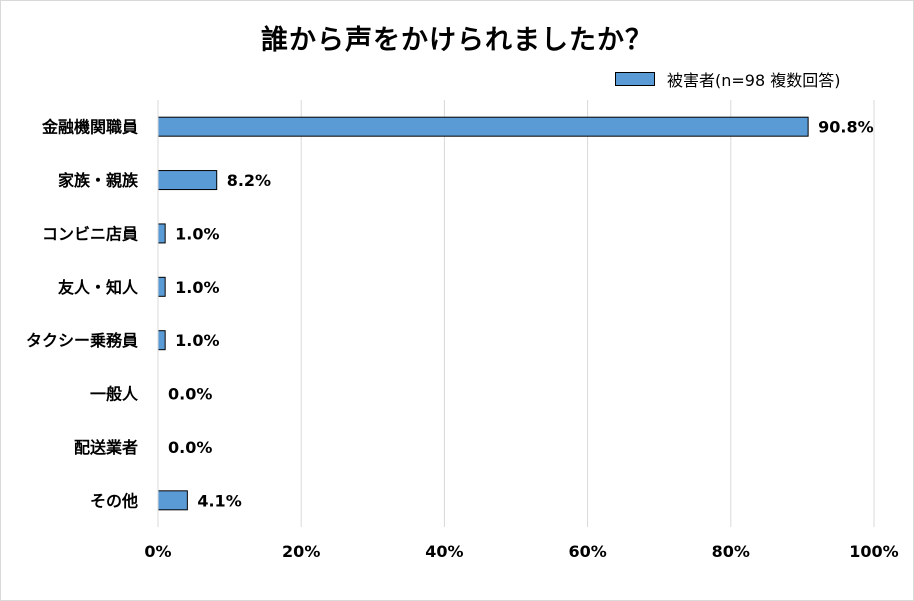 Image resolution: width=914 pixels, height=601 pixels. I want to click on category-label: 一般人, so click(114, 394).